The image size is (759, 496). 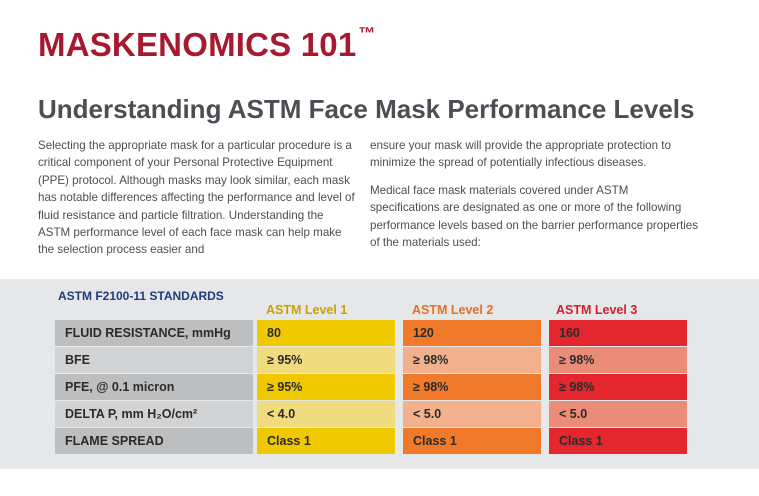 What do you see at coordinates (472, 414) in the screenshot?
I see `level-2-value: < 5.0` at bounding box center [472, 414].